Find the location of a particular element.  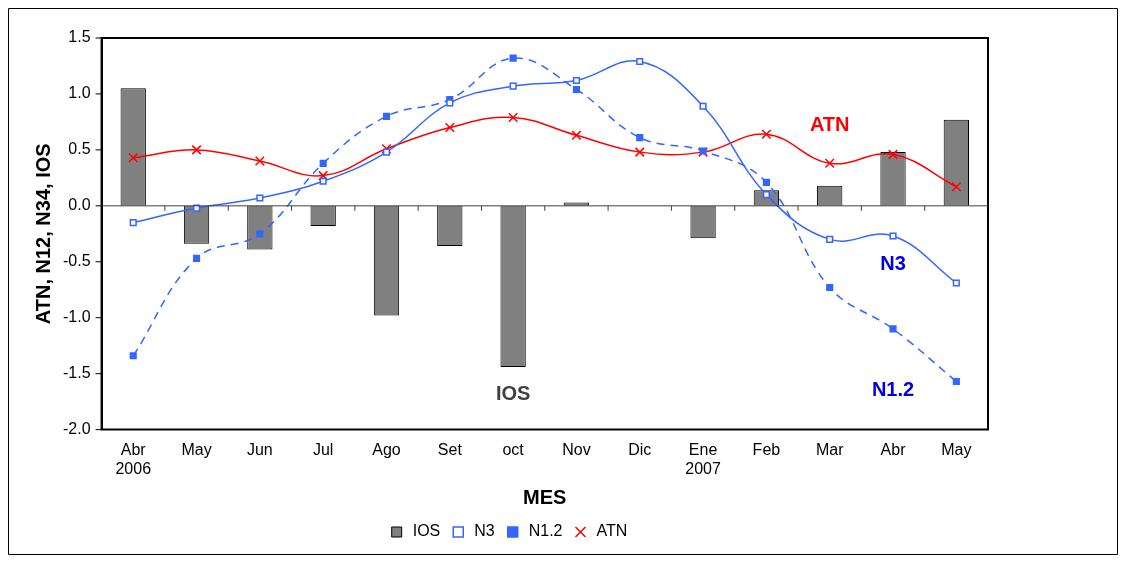

x-tick-label: Ene 2007 is located at coordinates (703, 458).